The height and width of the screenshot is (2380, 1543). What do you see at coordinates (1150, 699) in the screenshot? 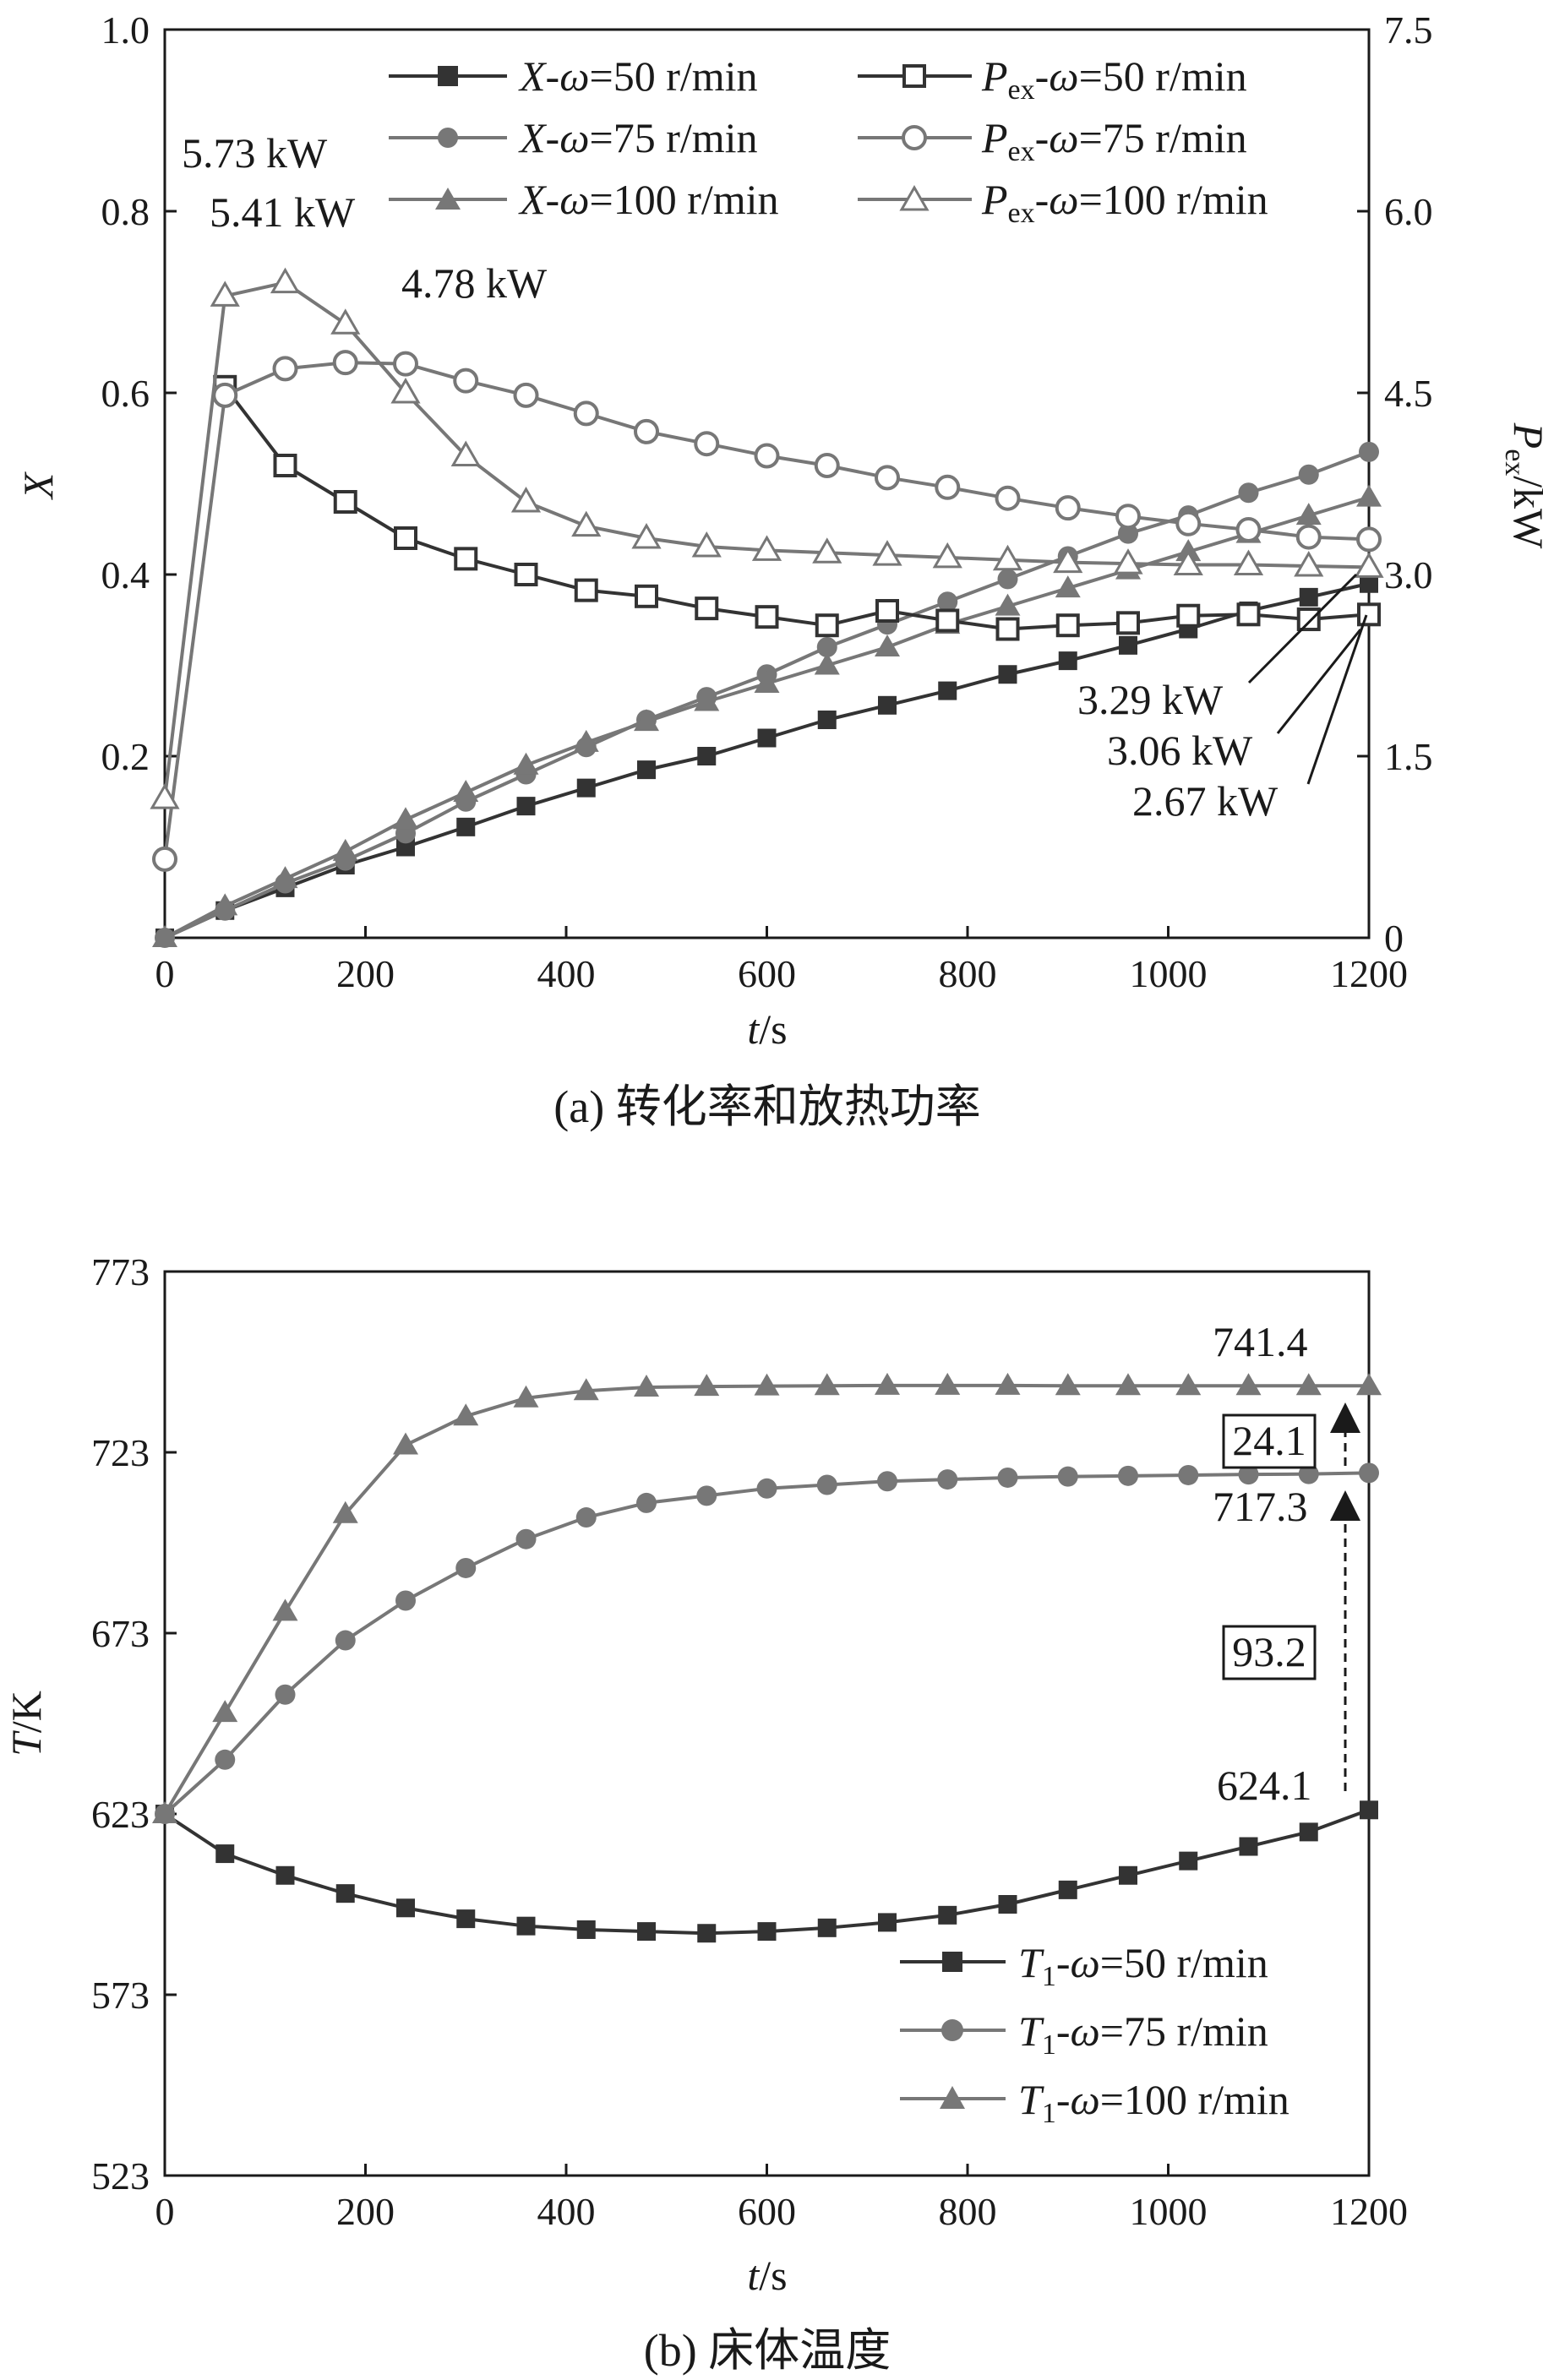
I see `annotation-3-29-kw: 3.29 kW` at bounding box center [1150, 699].